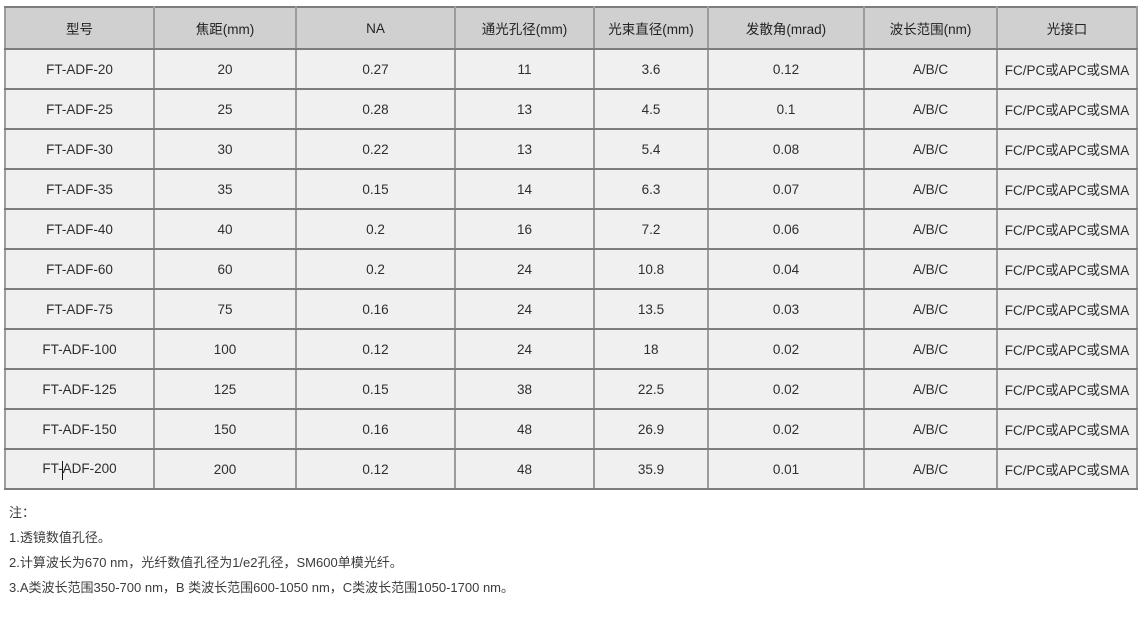 The width and height of the screenshot is (1148, 621). What do you see at coordinates (79, 69) in the screenshot?
I see `table-cell: FT-ADF-20` at bounding box center [79, 69].